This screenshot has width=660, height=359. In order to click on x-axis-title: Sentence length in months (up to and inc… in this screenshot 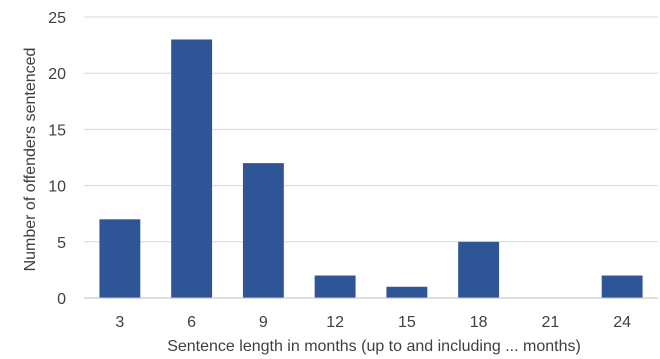, I will do `click(374, 346)`.